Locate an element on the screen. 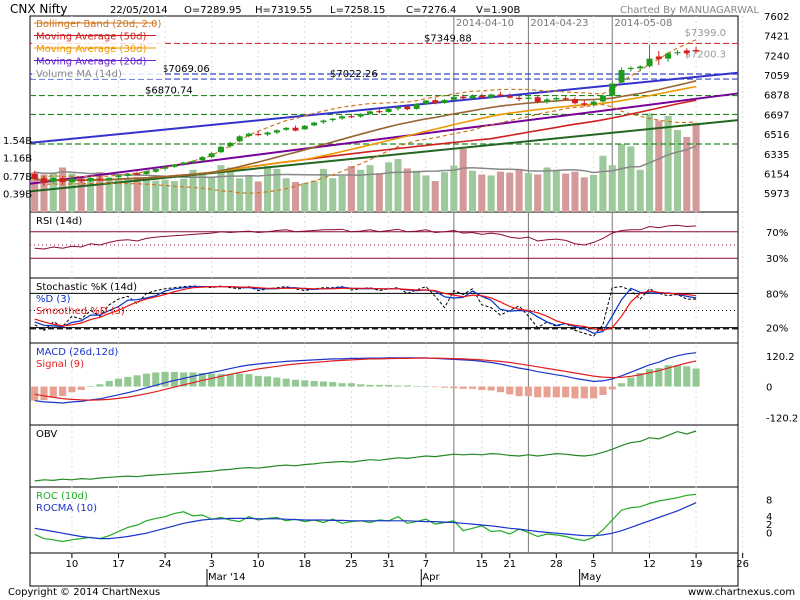 The image size is (800, 600). price-annotation: $7200.3 is located at coordinates (705, 55).